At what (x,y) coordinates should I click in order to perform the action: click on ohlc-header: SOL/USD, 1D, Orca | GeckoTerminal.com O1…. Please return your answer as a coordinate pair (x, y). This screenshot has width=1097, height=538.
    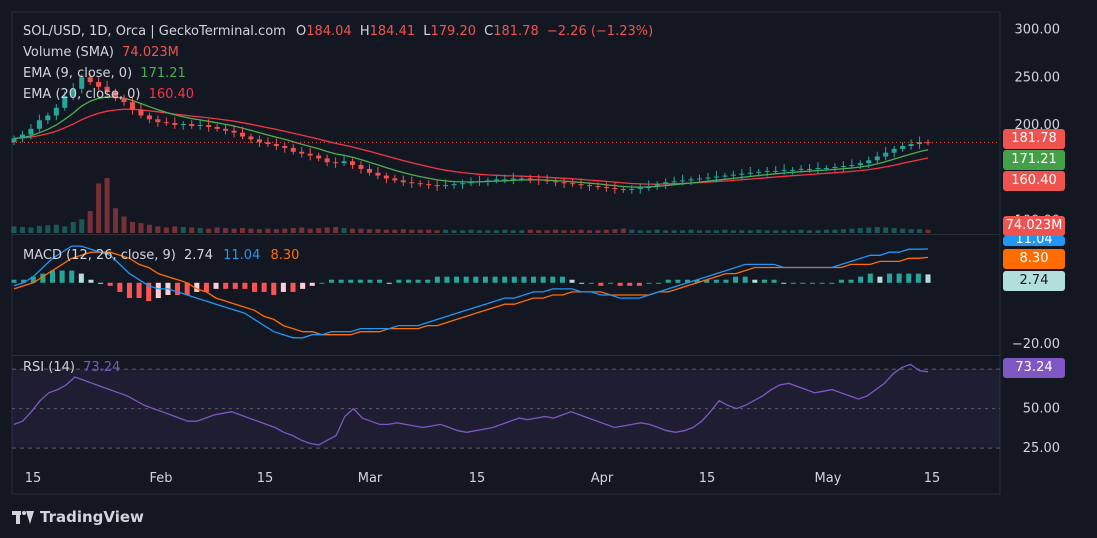
    Looking at the image, I should click on (338, 31).